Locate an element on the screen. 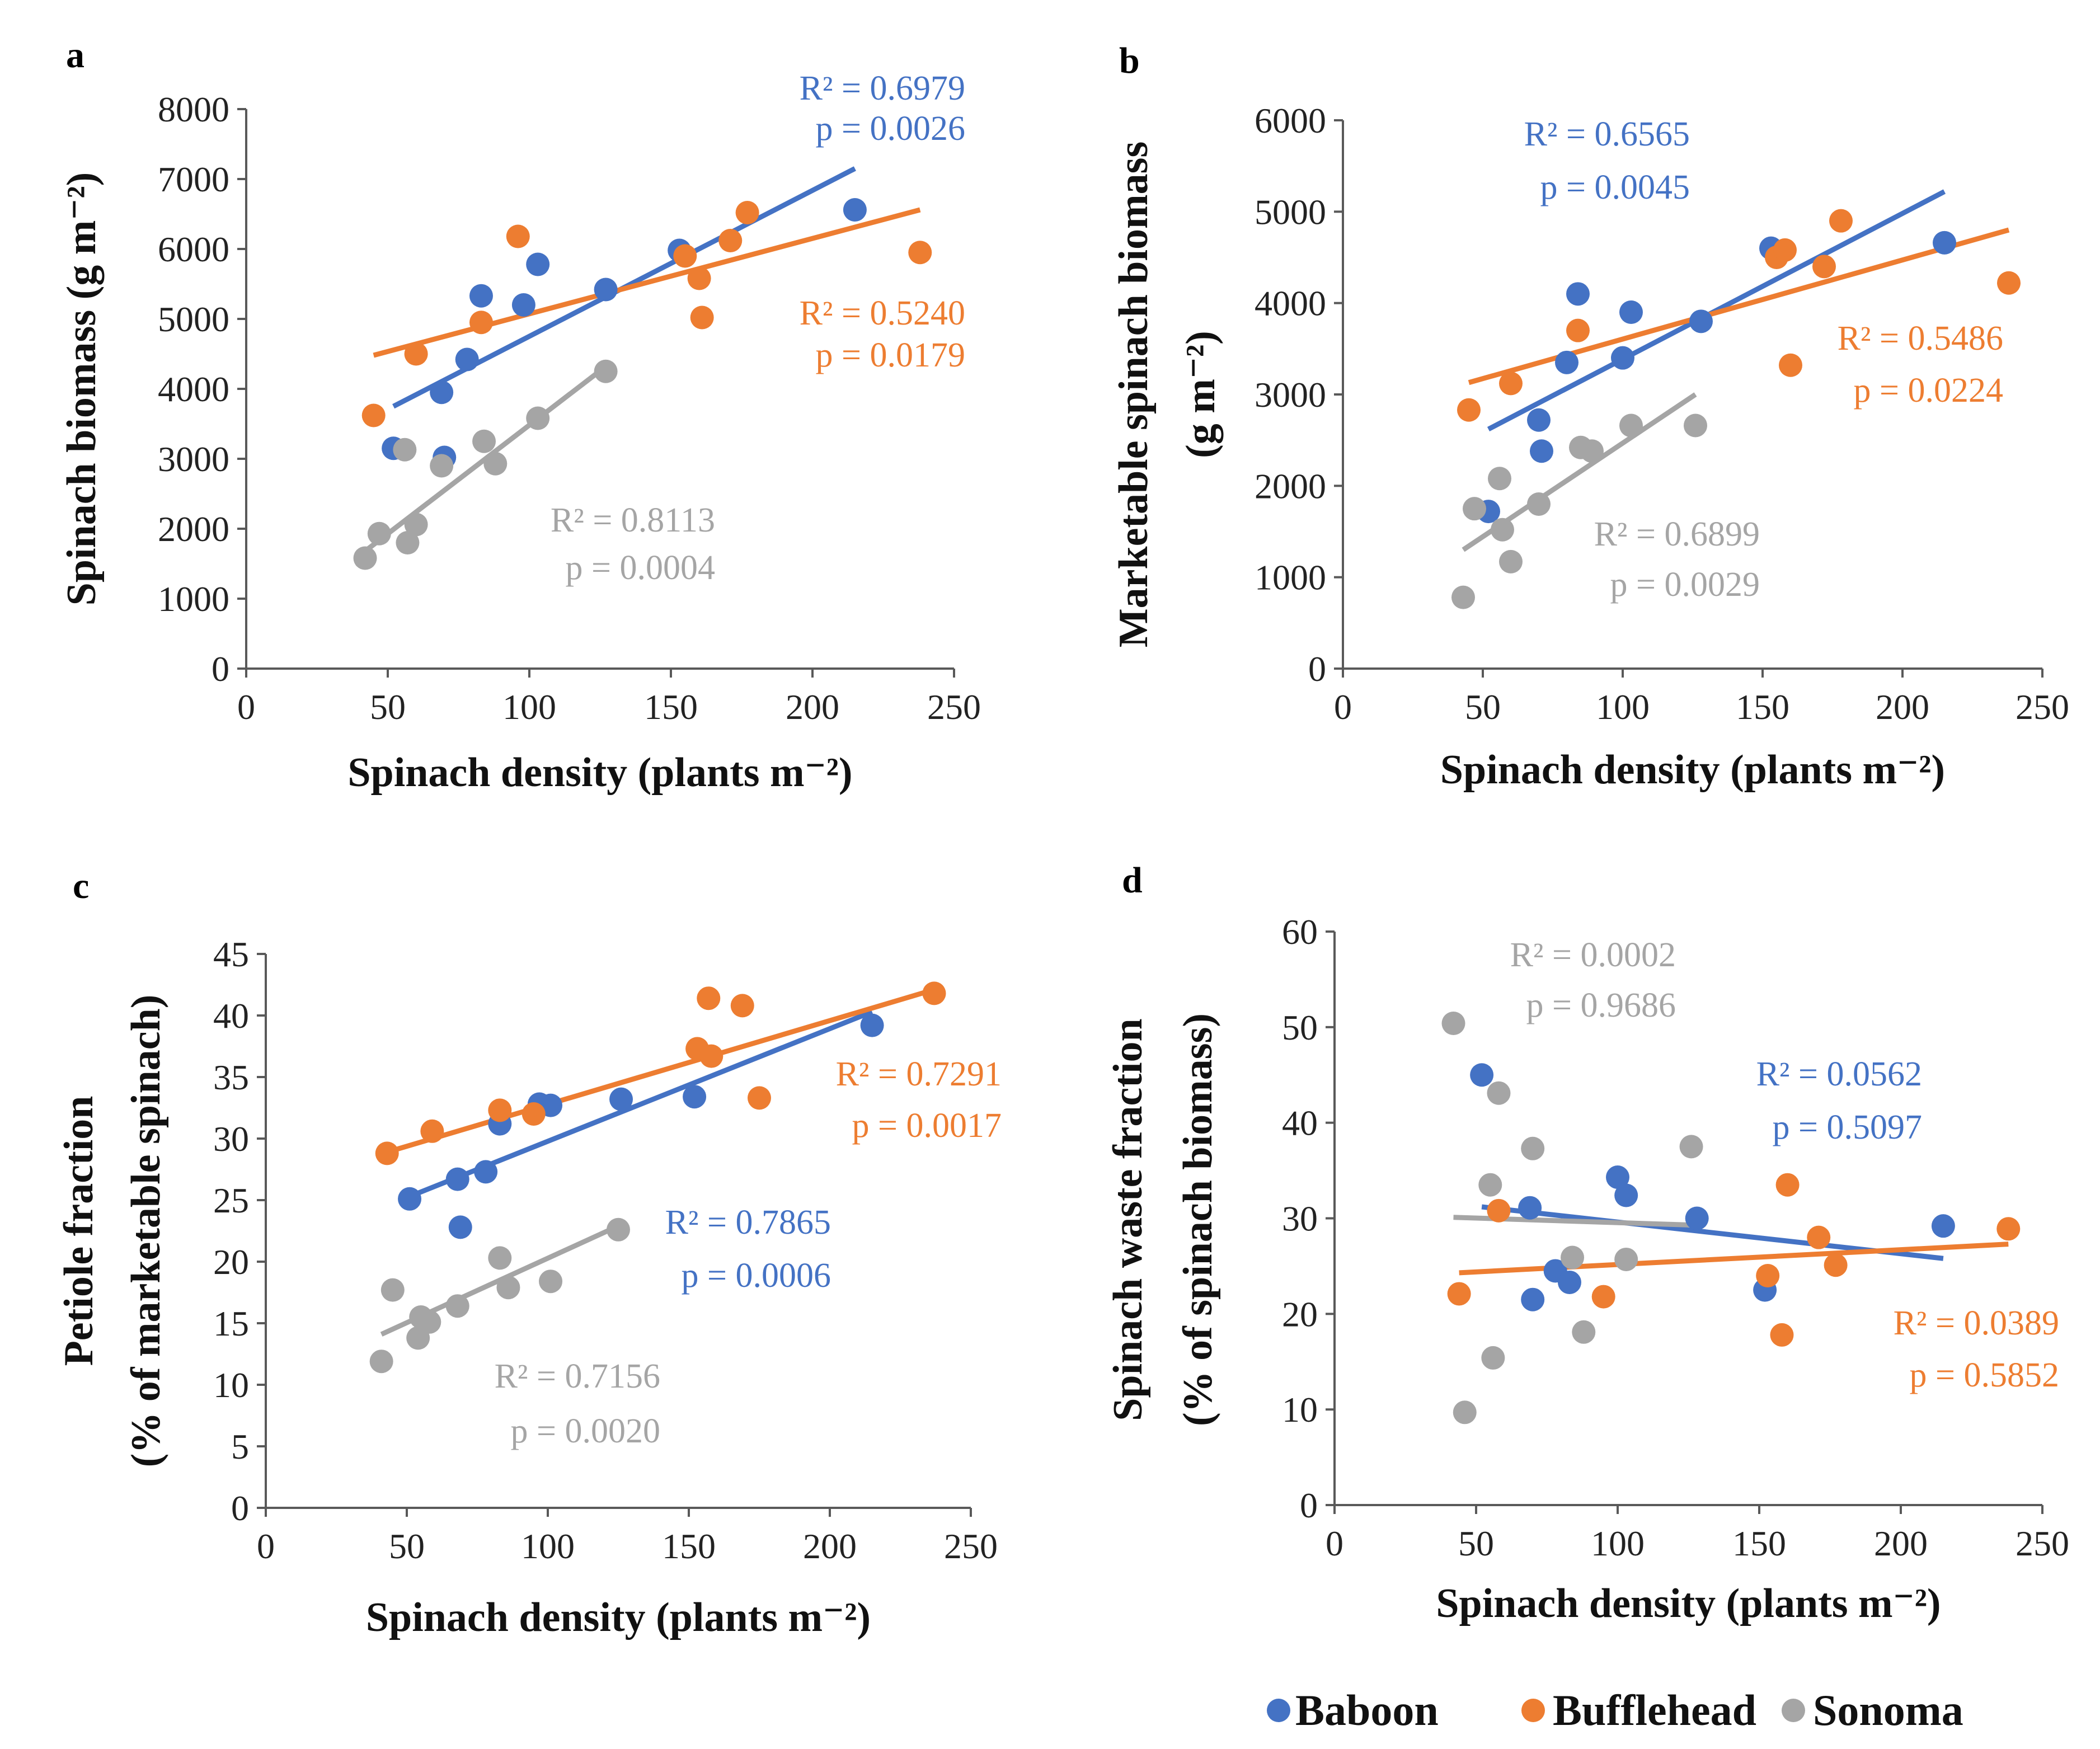 The image size is (2100, 1749). legend-marker-sonoma is located at coordinates (1793, 1711).